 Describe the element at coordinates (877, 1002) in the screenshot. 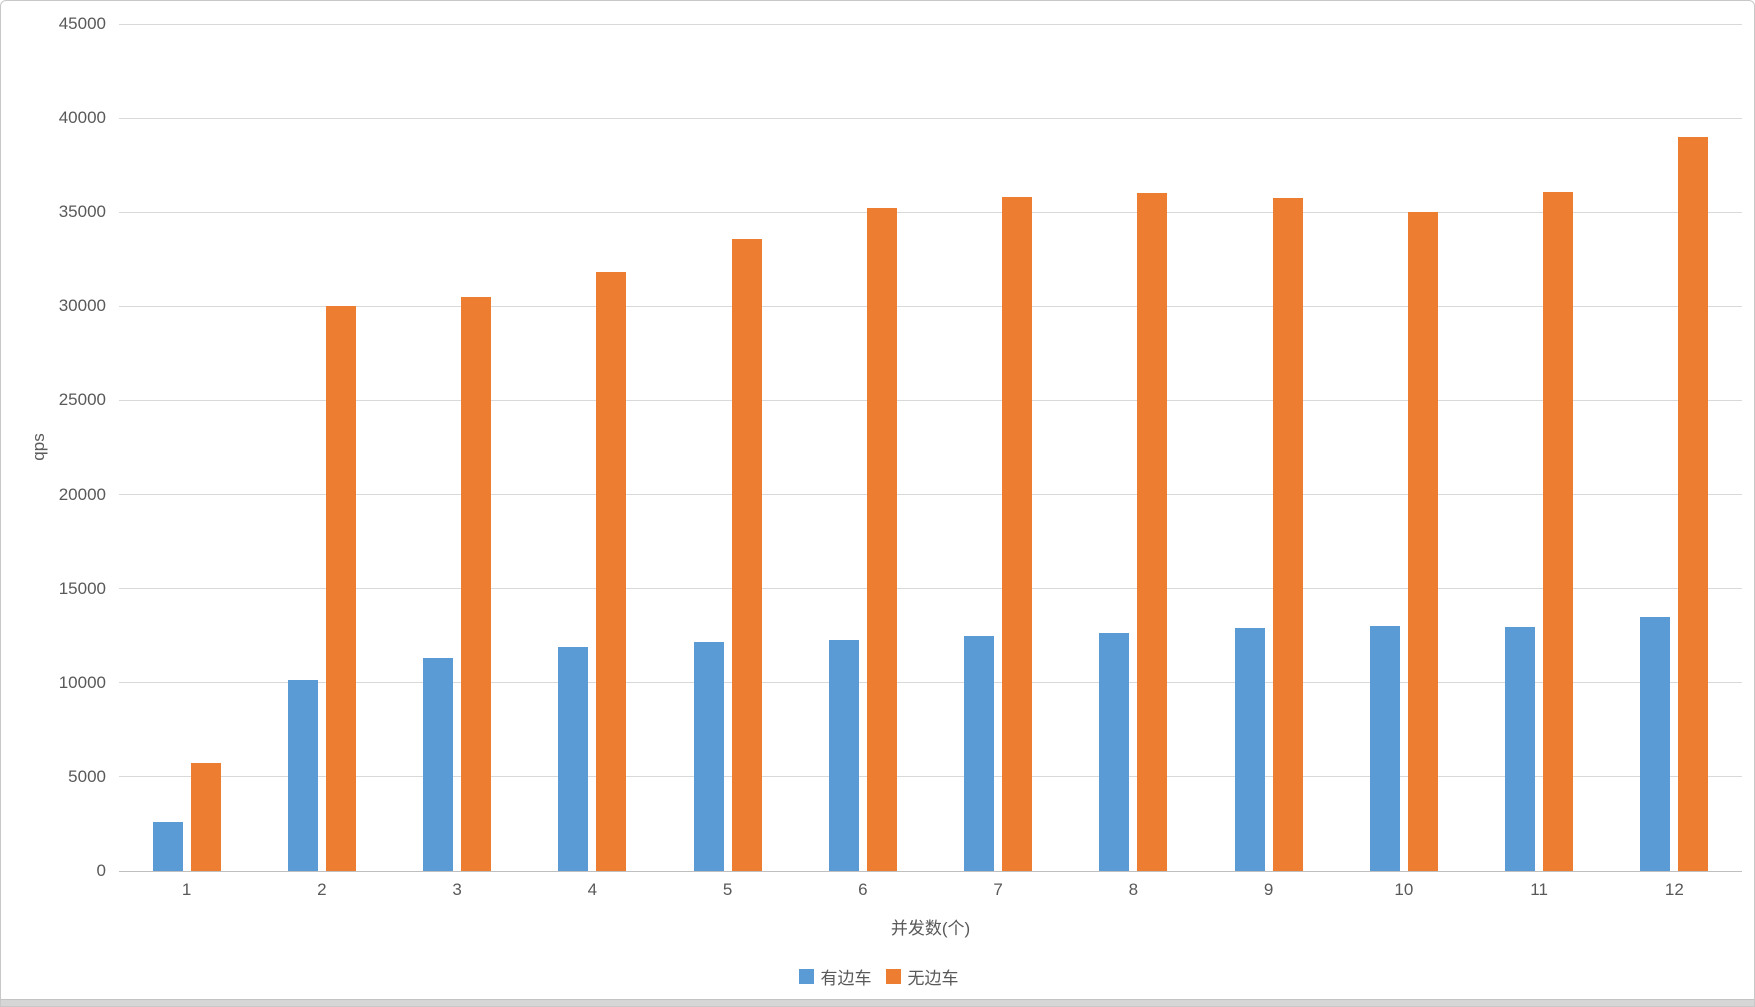

I see `window-bottom-strip` at that location.